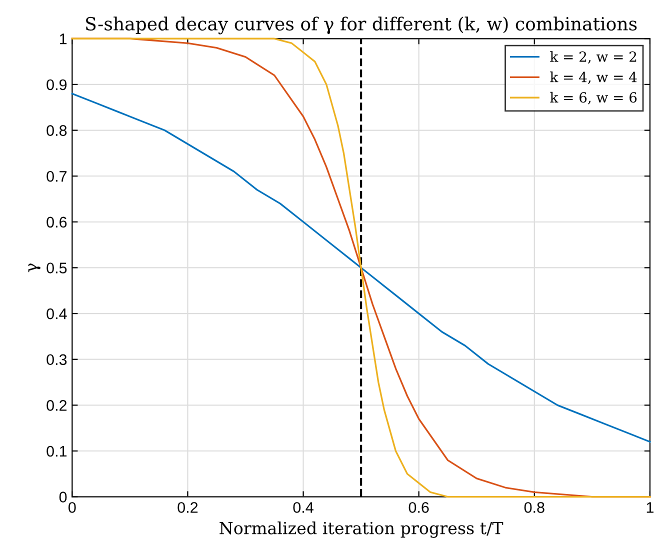  Describe the element at coordinates (63, 39) in the screenshot. I see `y-tick-label: 1` at that location.